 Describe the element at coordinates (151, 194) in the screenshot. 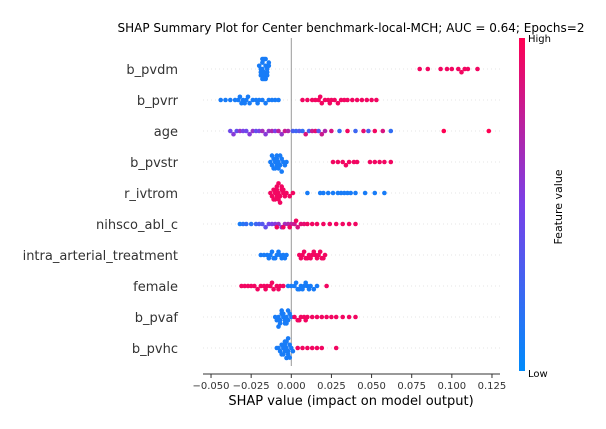

I see `feature-label: r_ivtrom` at that location.